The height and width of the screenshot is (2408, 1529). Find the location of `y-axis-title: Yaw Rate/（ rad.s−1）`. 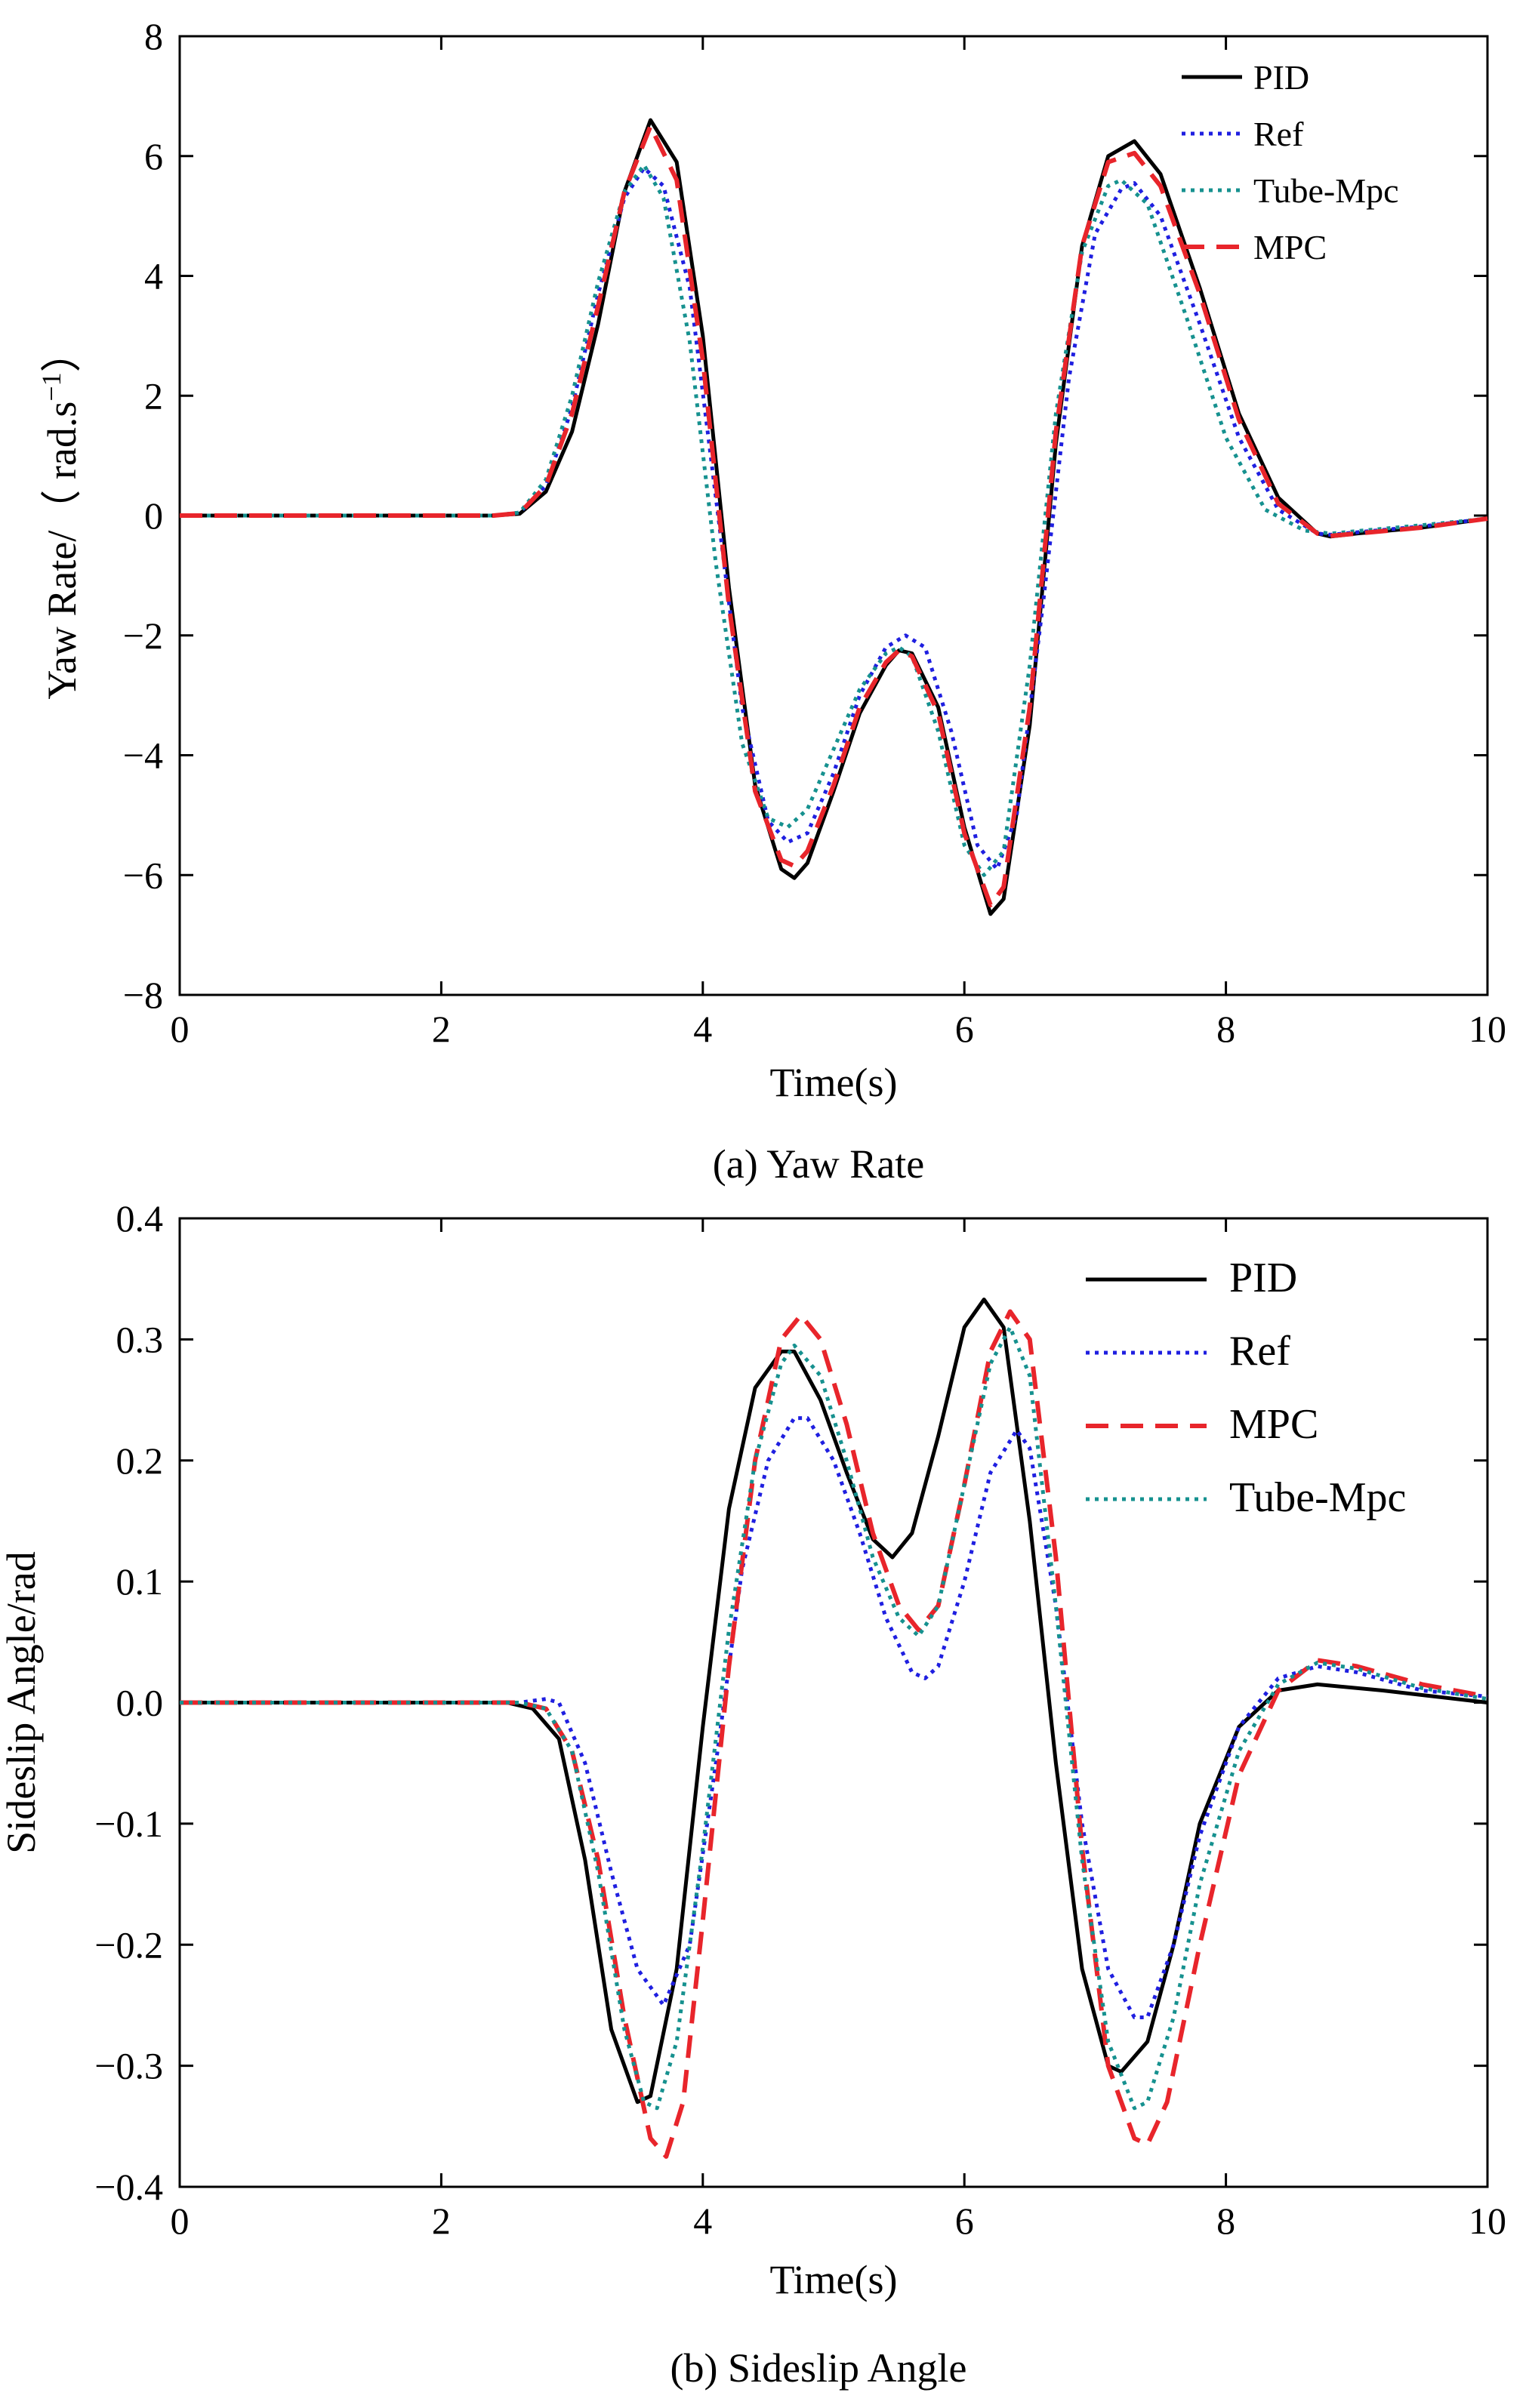

y-axis-title: Yaw Rate/（ rad.s−1） is located at coordinates (60, 515).